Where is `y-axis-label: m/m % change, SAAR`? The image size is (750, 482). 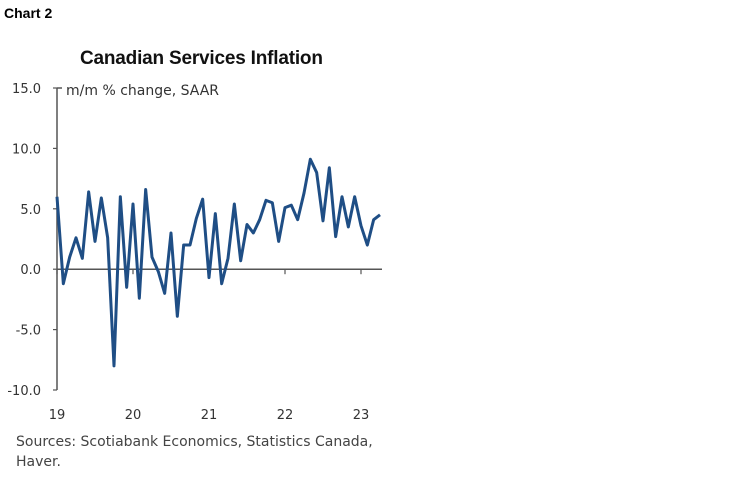 y-axis-label: m/m % change, SAAR is located at coordinates (143, 91).